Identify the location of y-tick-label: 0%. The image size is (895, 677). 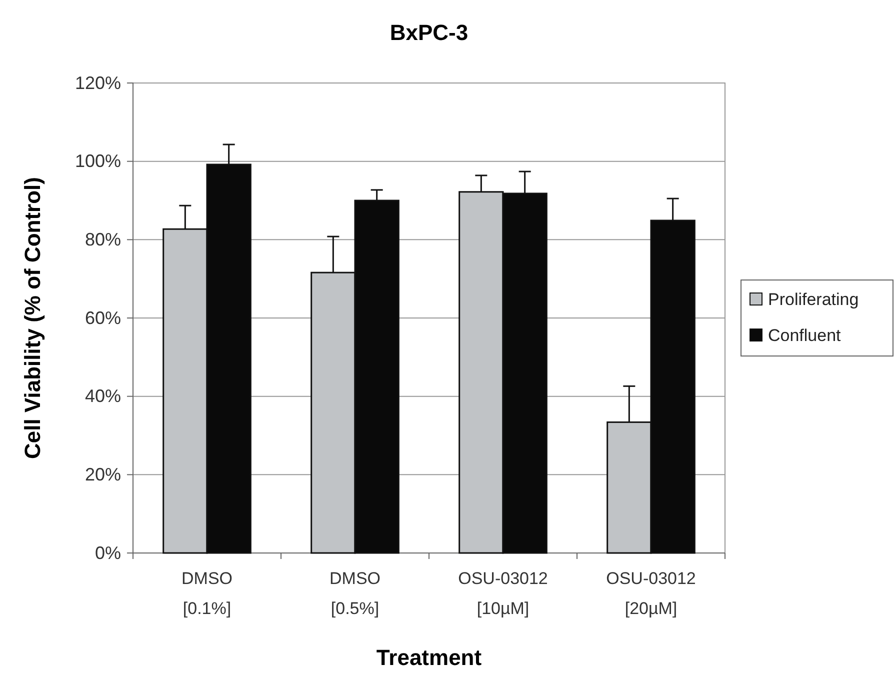
(107, 552).